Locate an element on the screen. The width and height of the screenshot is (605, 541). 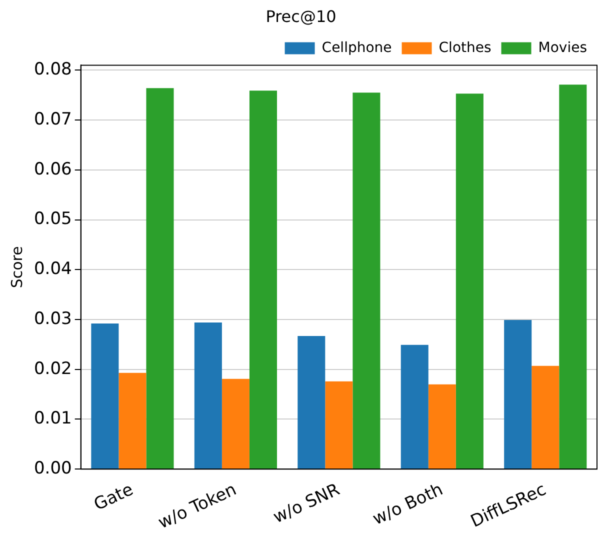
y-tick-label: 0.04 is located at coordinates (53, 269).